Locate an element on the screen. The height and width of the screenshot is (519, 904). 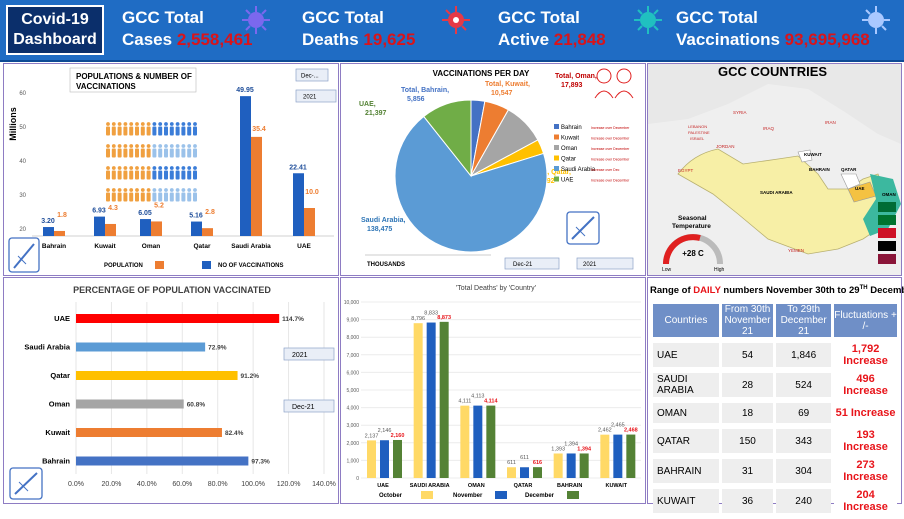
map-label-syria: SYRIA is located at coordinates (740, 112).